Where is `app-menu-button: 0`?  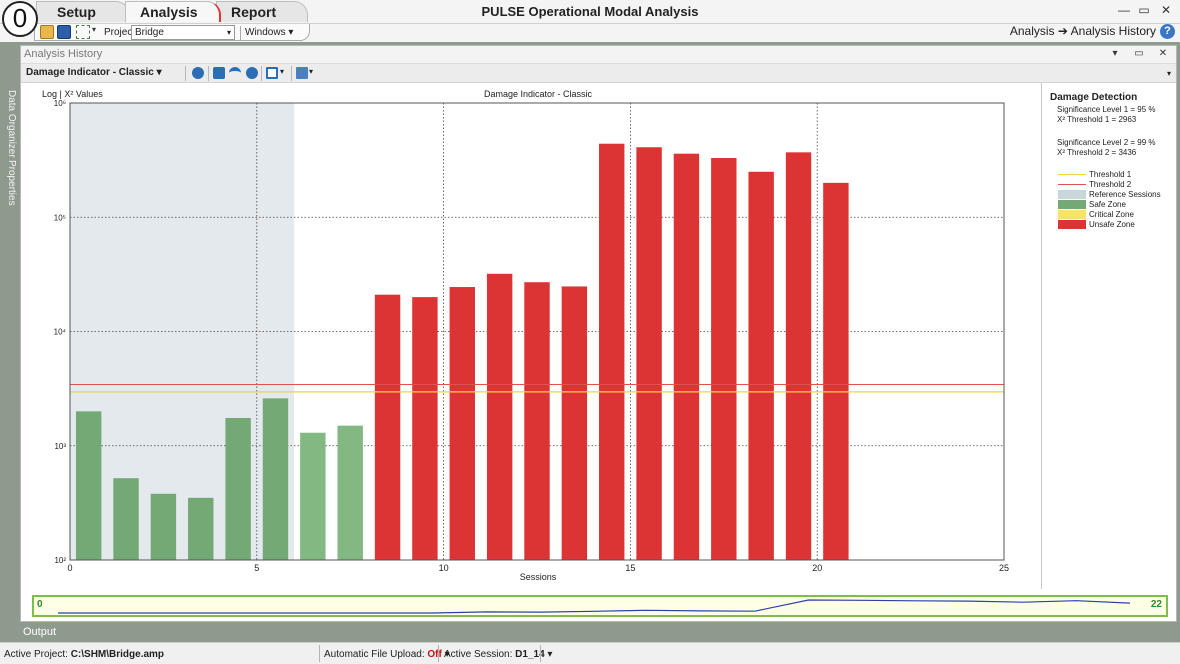
app-menu-button: 0 is located at coordinates (20, 19).